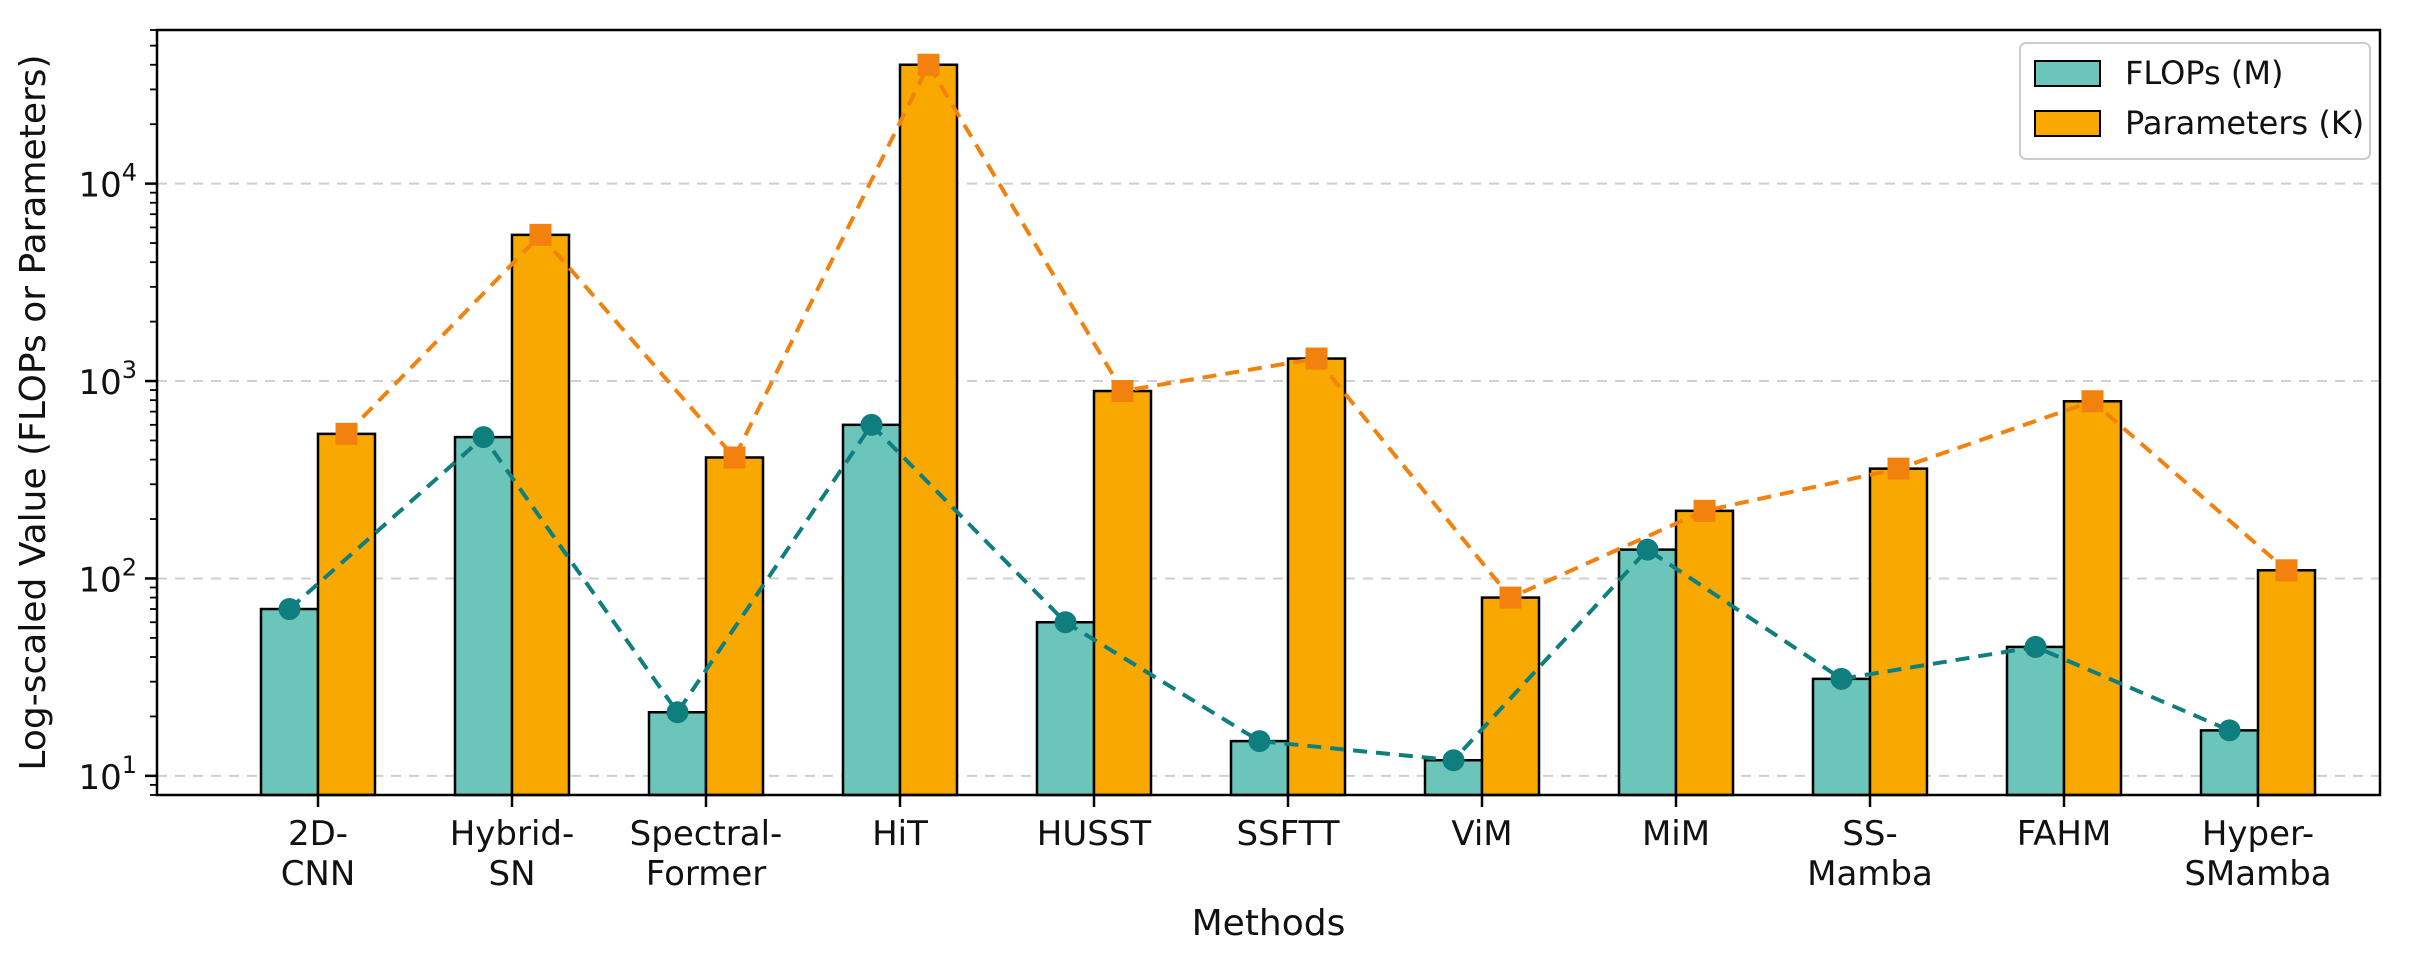  What do you see at coordinates (2067, 123) in the screenshot?
I see `legend-swatch-parameters` at bounding box center [2067, 123].